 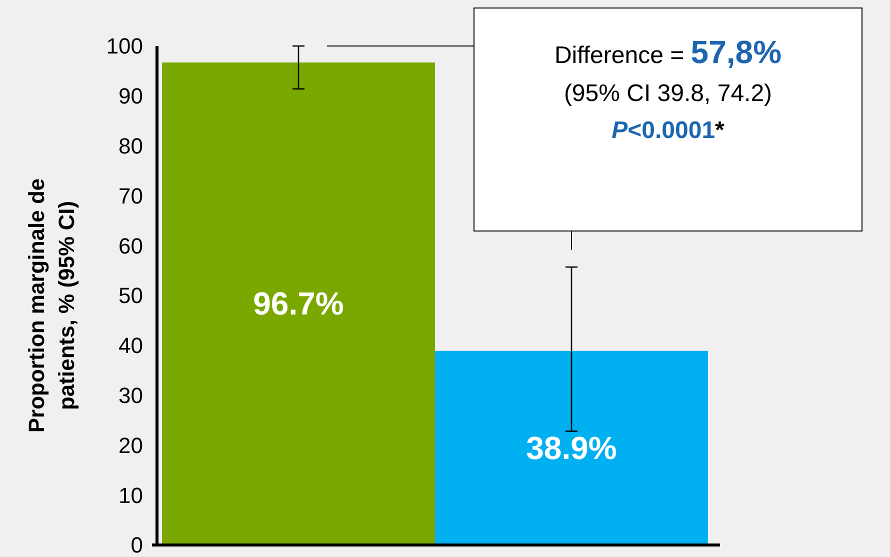 I want to click on y-tick-label: 40, so click(x=130, y=345).